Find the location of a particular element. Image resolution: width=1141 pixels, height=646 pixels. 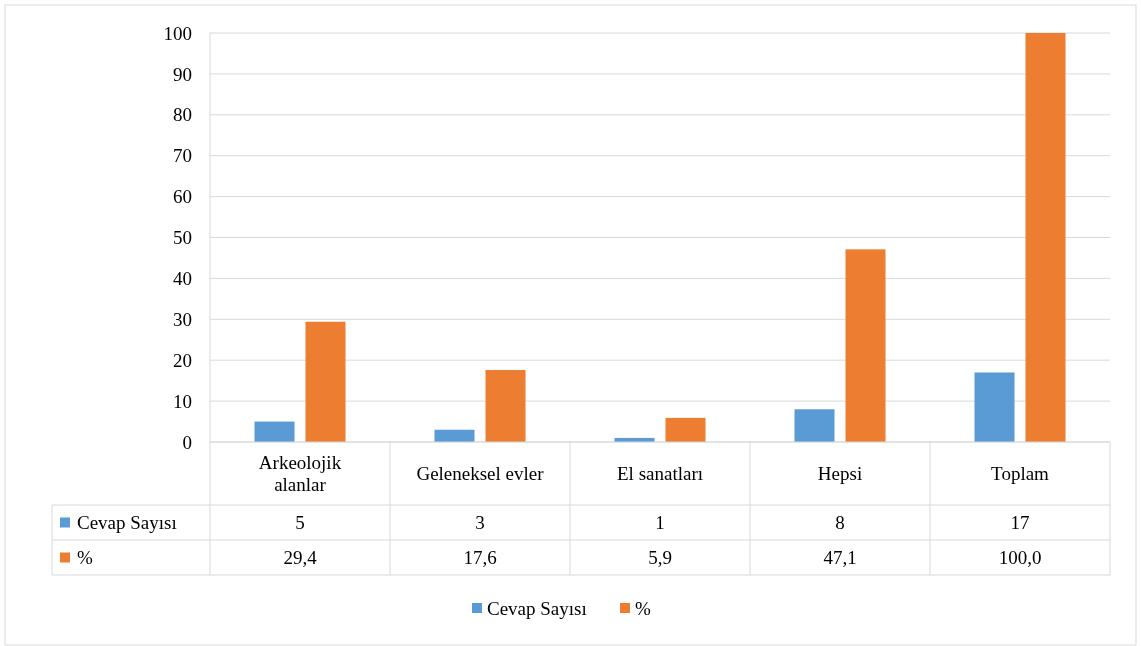

y-tick-label: 100 is located at coordinates (177, 33).